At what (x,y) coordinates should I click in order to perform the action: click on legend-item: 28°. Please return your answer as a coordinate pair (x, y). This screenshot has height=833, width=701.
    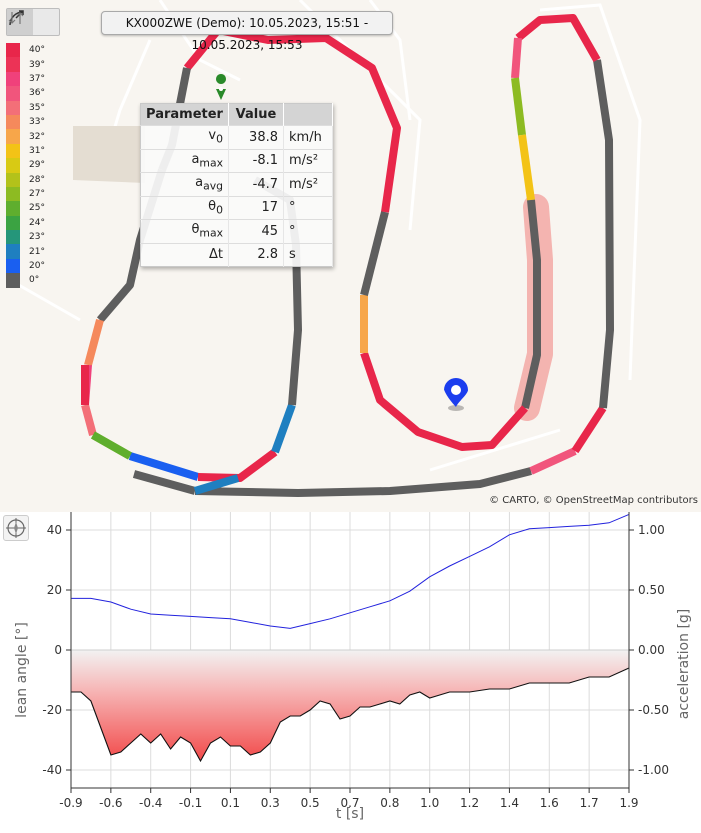
    Looking at the image, I should click on (25, 179).